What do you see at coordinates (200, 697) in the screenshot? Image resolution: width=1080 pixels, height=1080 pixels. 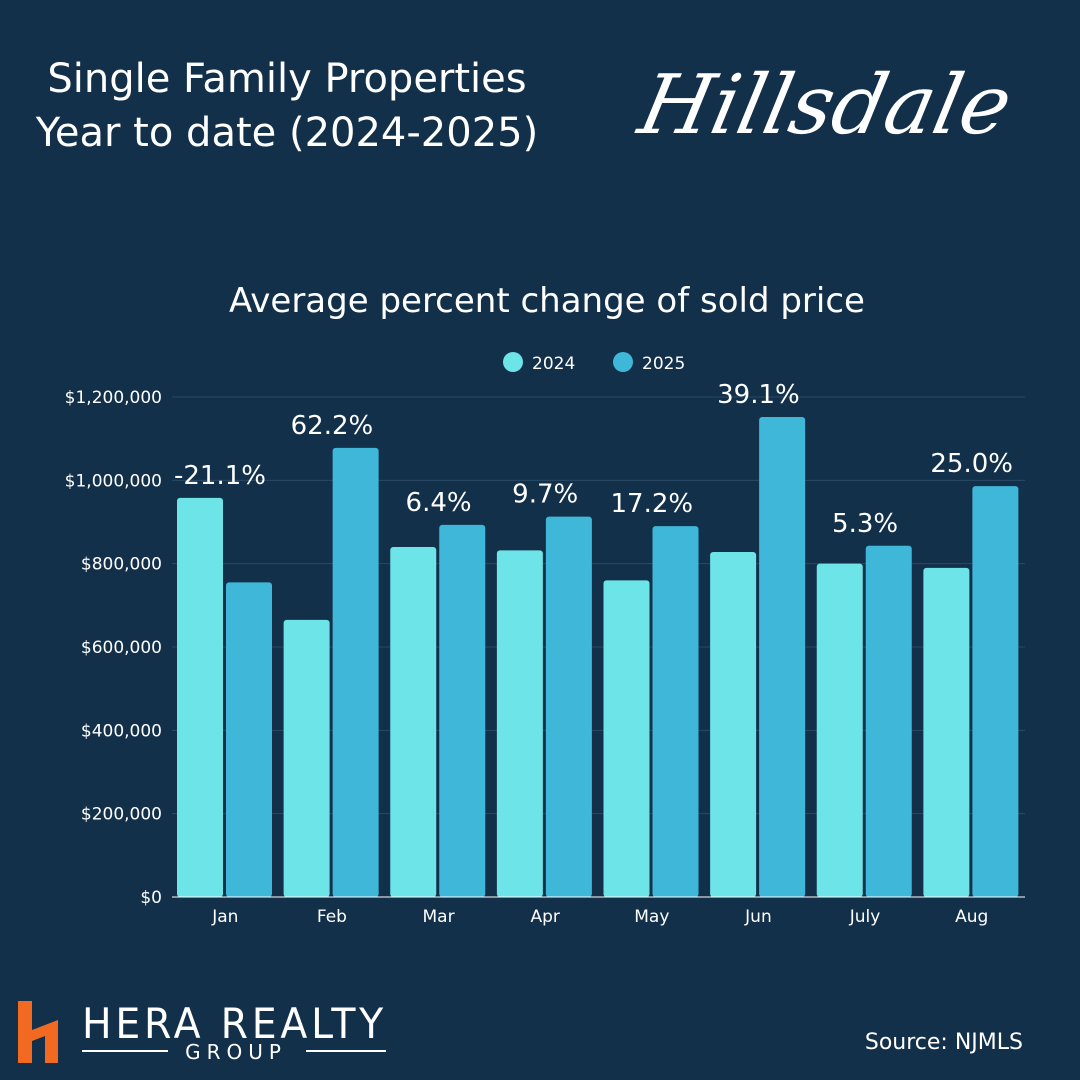 I see `bar-2024-jan` at bounding box center [200, 697].